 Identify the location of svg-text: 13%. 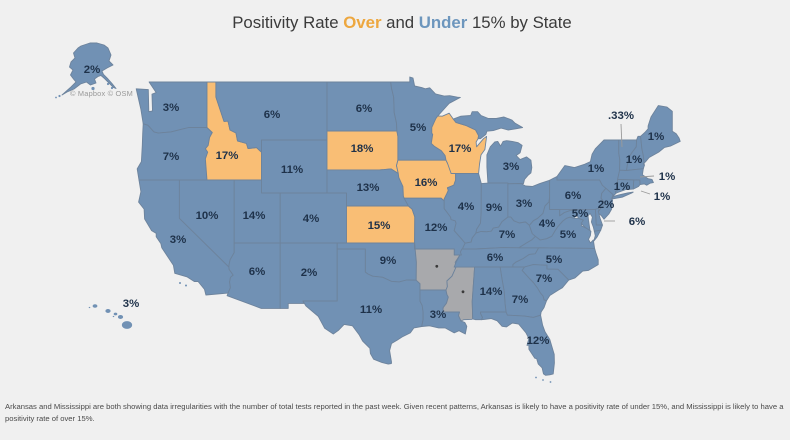
(368, 188).